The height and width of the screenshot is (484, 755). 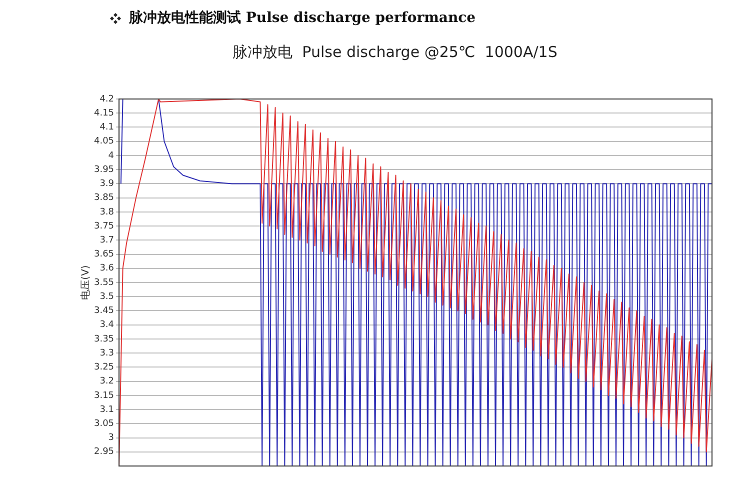 What do you see at coordinates (104, 367) in the screenshot?
I see `y-tick-label: 3.25` at bounding box center [104, 367].